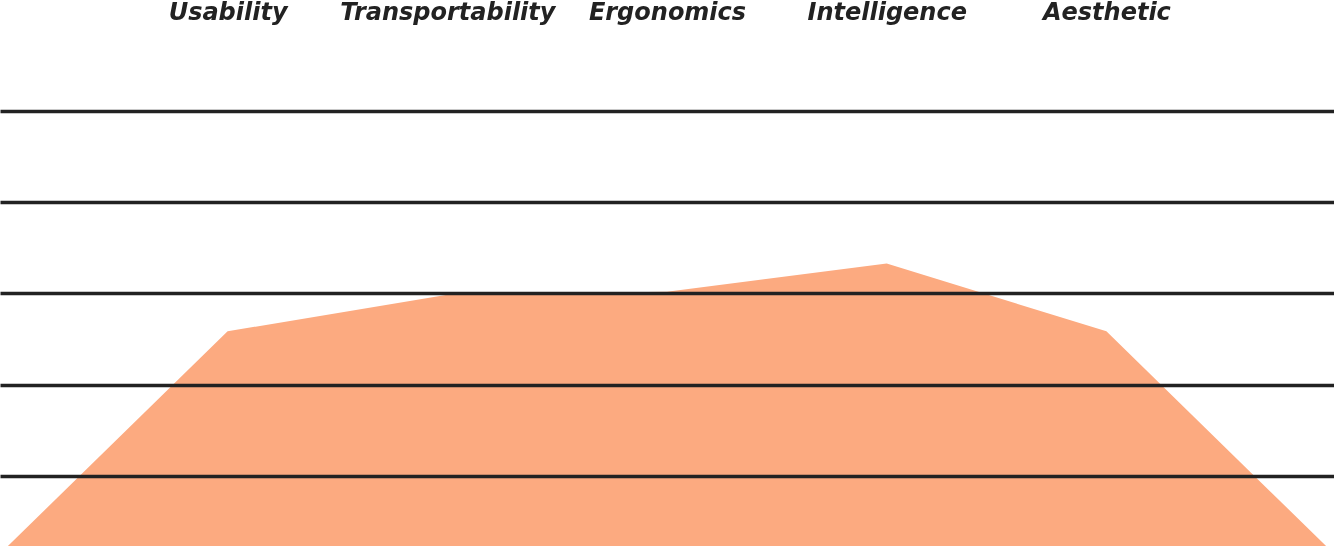  Describe the element at coordinates (1105, 13) in the screenshot. I see `x-tick-label: Aesthetic` at that location.